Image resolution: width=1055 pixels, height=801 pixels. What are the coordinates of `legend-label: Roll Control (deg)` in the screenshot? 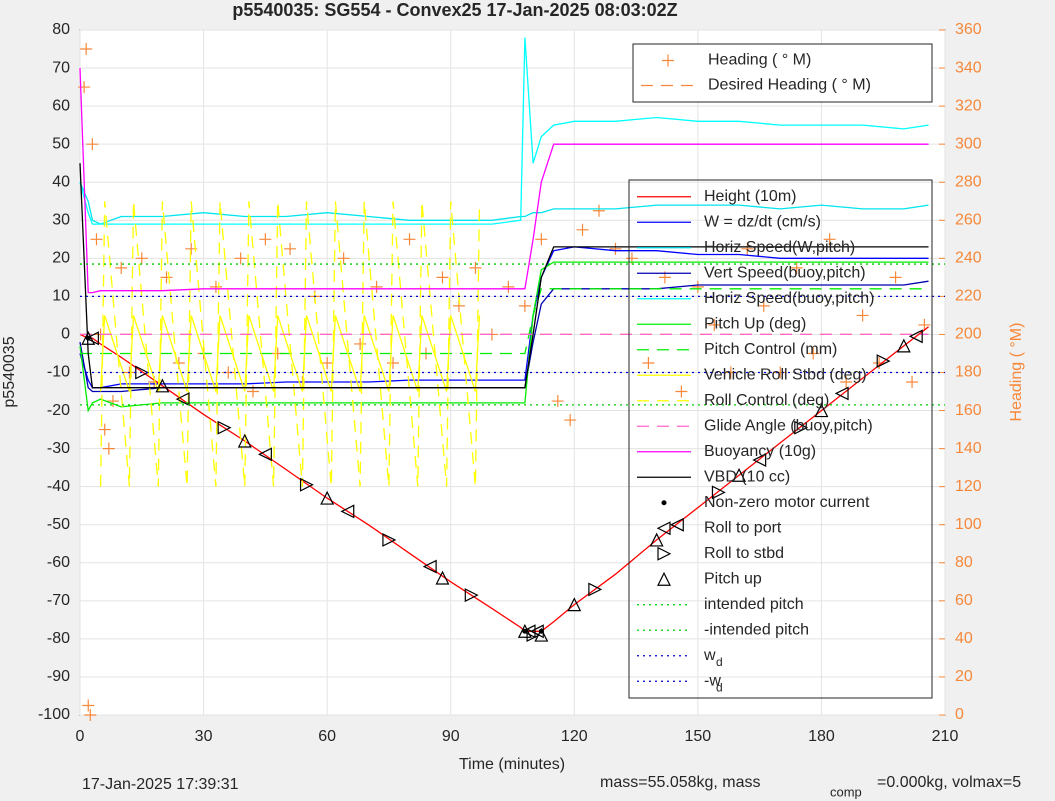 It's located at (766, 400).